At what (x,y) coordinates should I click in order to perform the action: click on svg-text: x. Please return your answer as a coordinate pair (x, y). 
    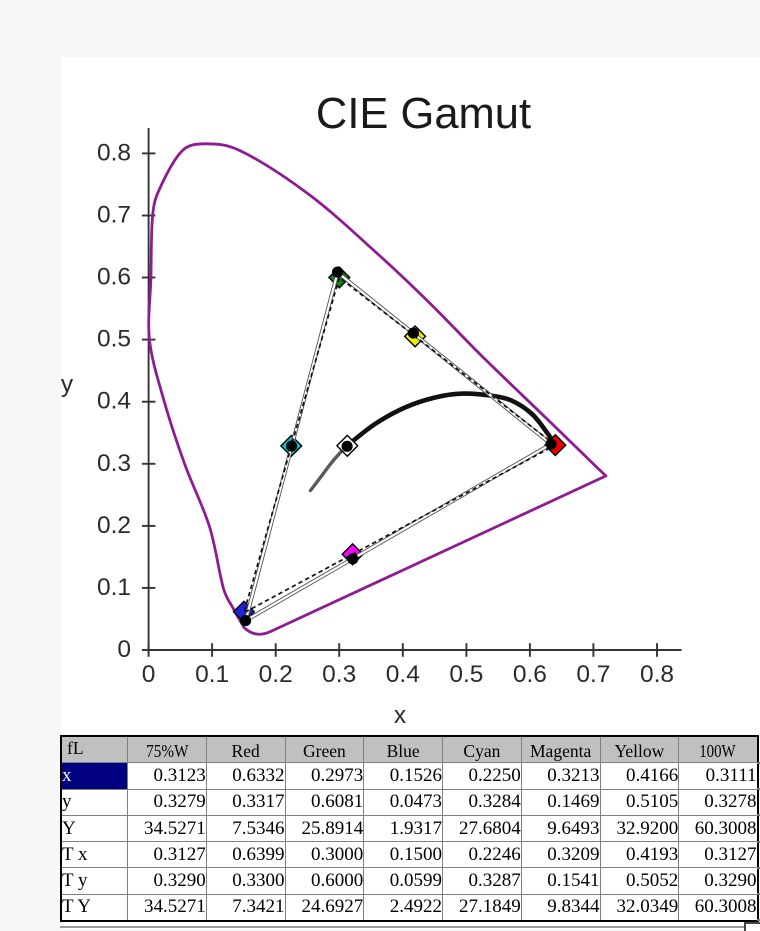
    Looking at the image, I should click on (400, 715).